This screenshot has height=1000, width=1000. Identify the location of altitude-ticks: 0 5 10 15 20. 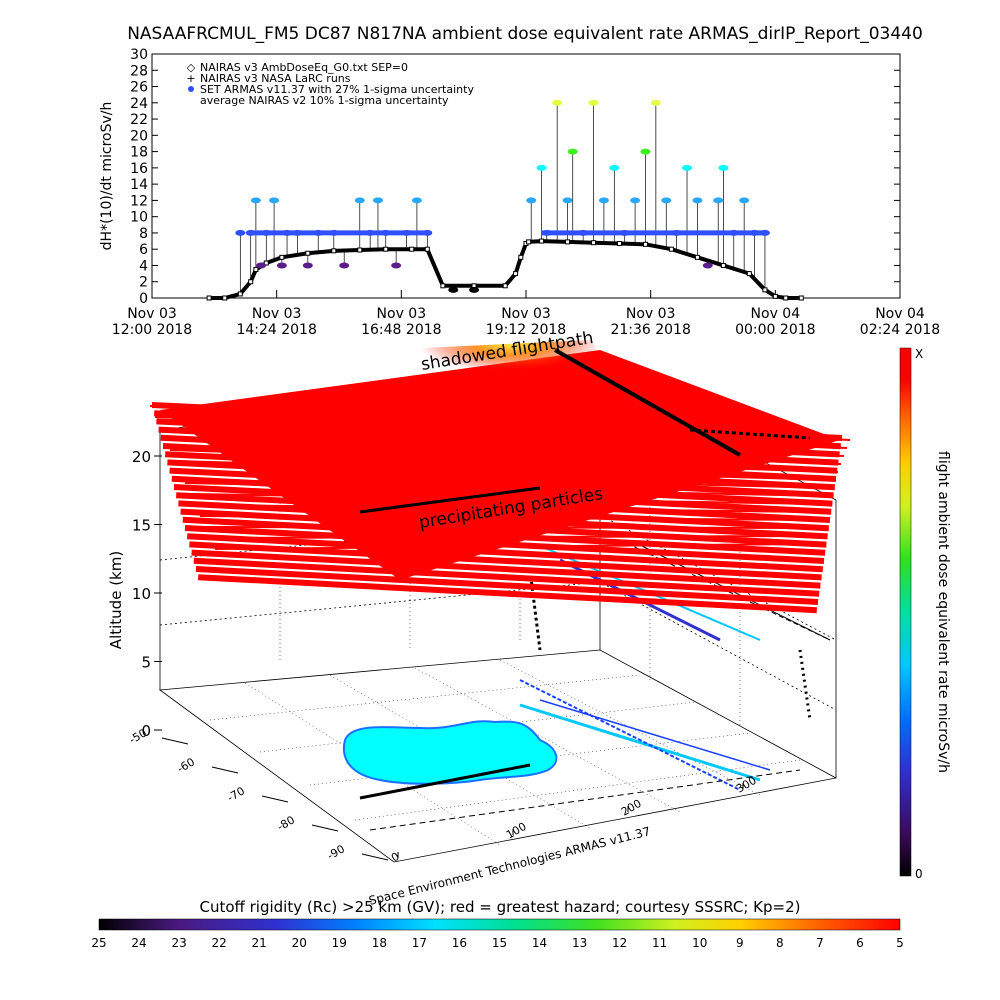
(147, 594).